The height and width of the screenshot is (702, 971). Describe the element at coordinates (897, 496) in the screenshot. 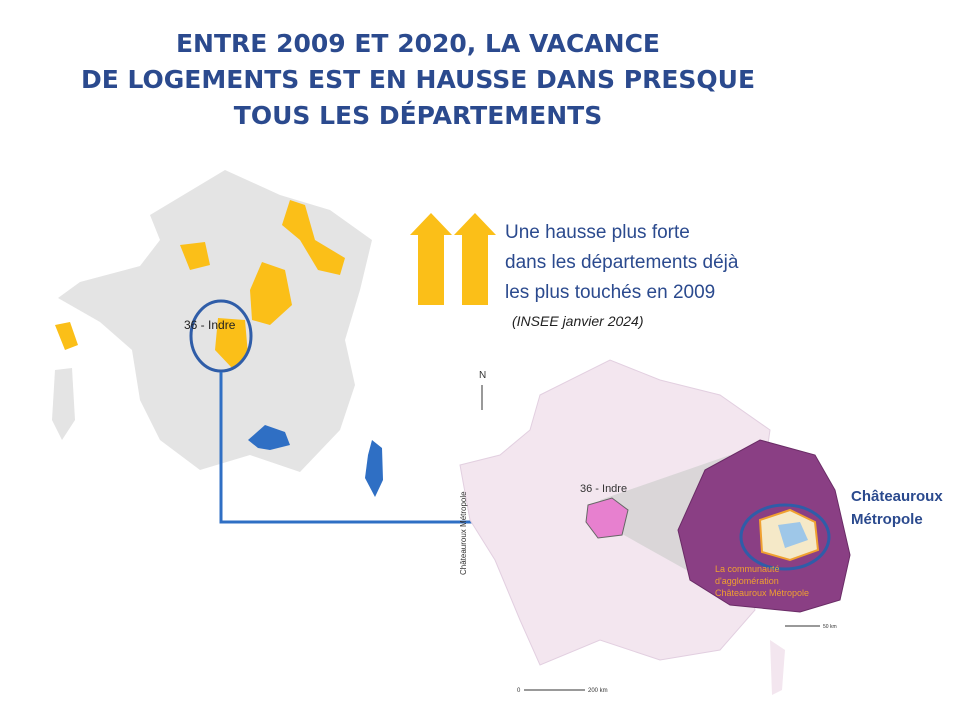

I see `highlight-name: Châteauroux` at that location.